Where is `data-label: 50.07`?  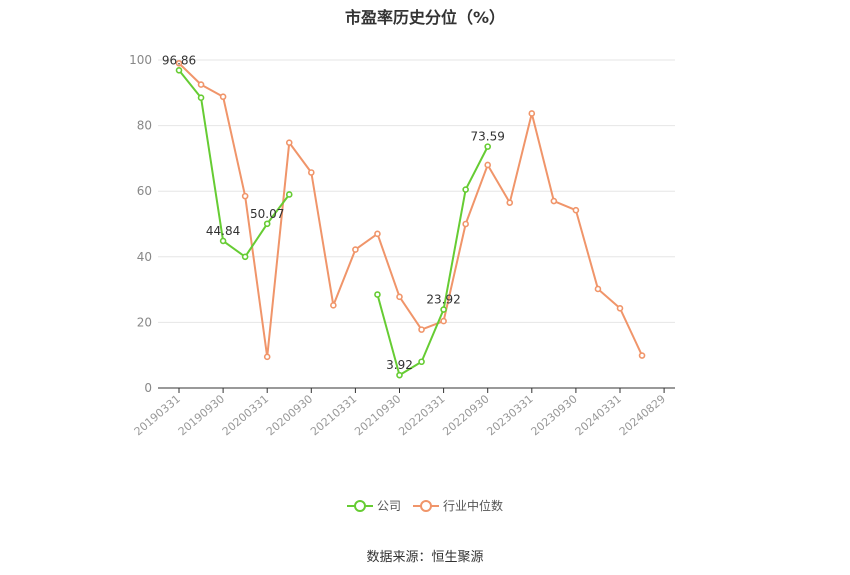
data-label: 50.07 is located at coordinates (267, 214).